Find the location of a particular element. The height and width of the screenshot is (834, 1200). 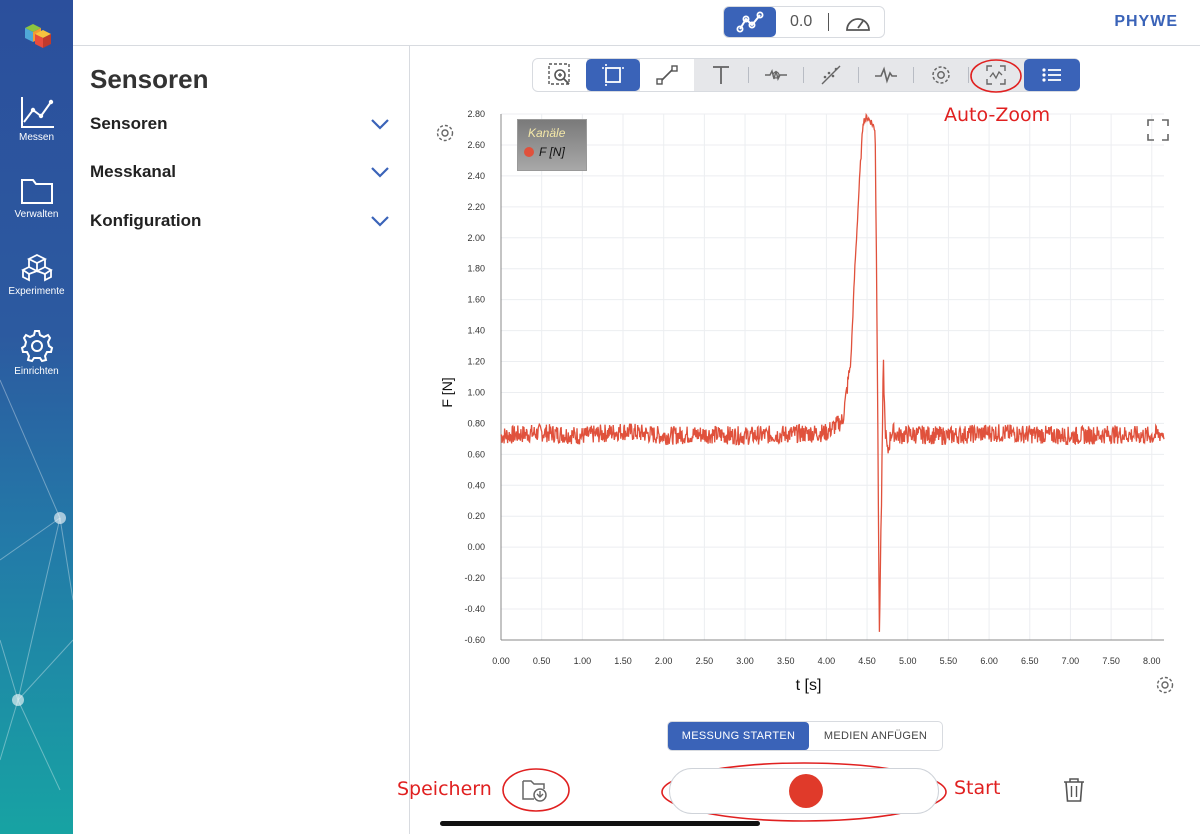

accordion-label: Sensoren is located at coordinates (129, 123).